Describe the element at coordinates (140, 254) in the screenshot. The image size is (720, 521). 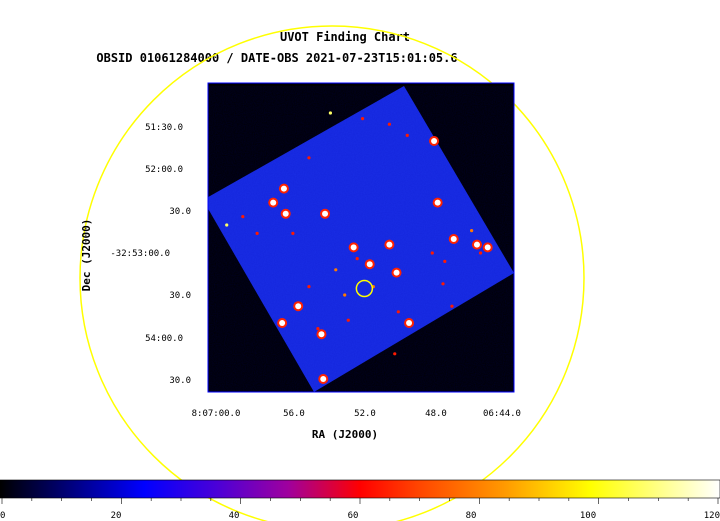
I see `y-tick-label: -32:53:00.0` at that location.